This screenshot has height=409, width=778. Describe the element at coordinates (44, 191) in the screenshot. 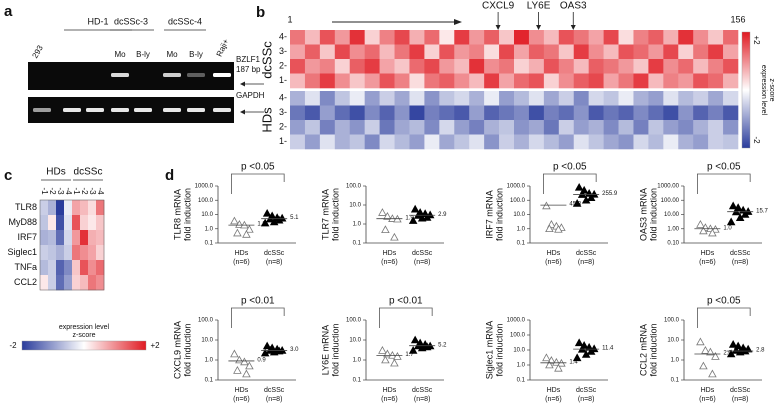

I see `column-label: -1` at that location.